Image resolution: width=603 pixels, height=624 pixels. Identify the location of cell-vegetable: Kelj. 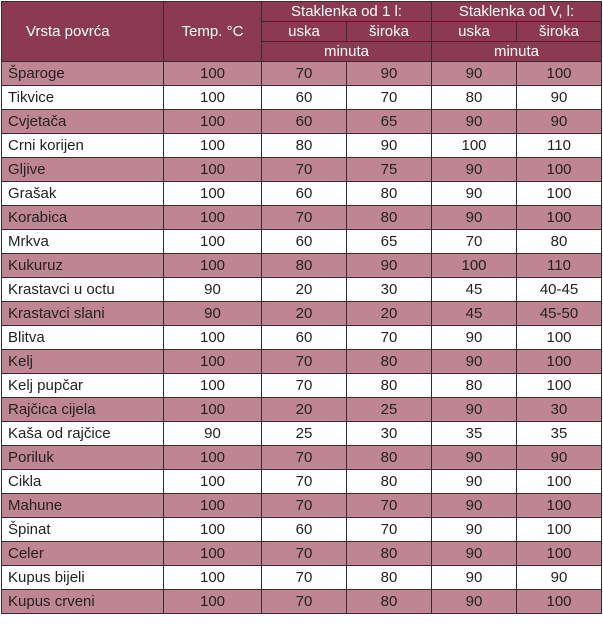
(82, 361).